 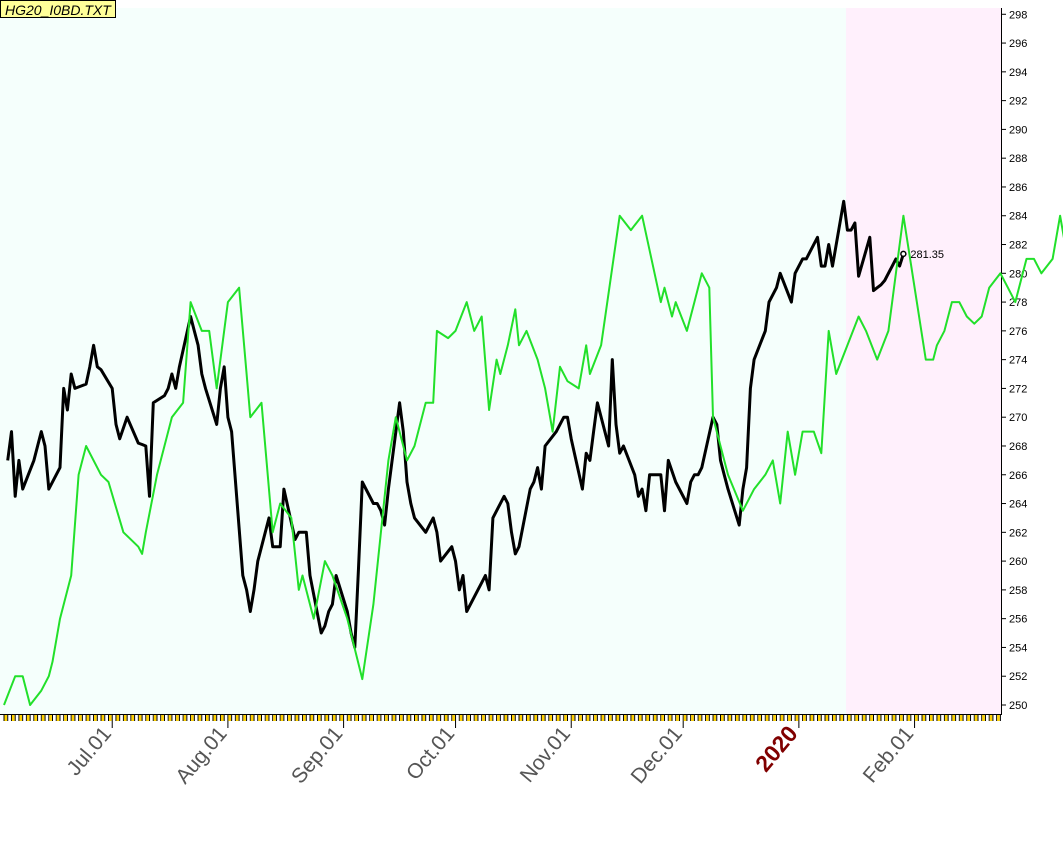 What do you see at coordinates (58, 9) in the screenshot?
I see `chart-title: HG20_I0BD.TXT` at bounding box center [58, 9].